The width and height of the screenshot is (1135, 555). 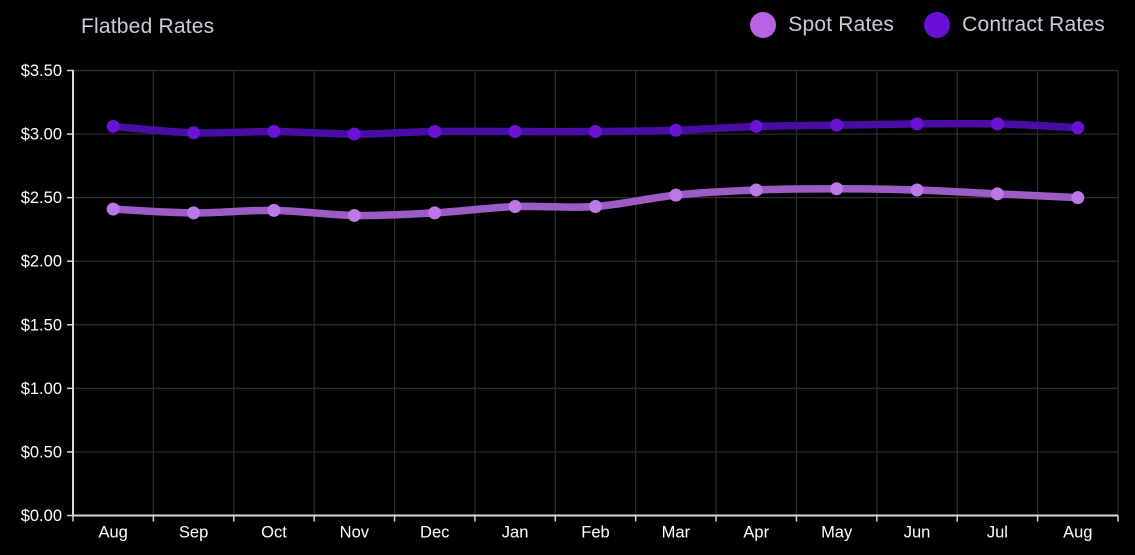 I want to click on svg-text: $2.00, so click(x=41, y=262).